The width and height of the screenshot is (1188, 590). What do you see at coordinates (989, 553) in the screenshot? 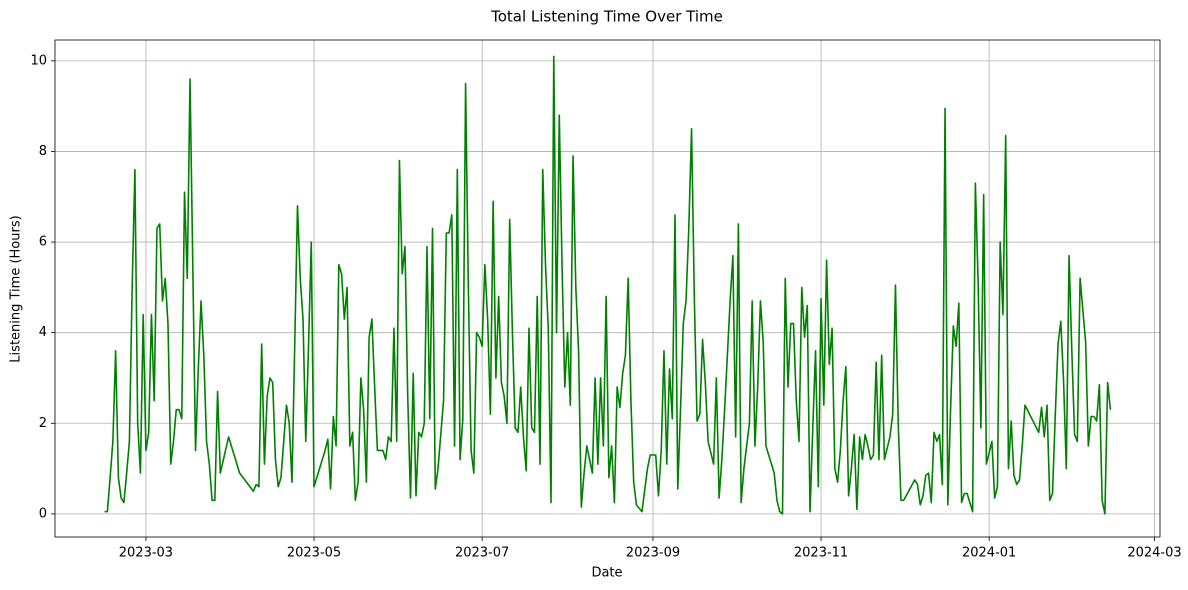
I see `x-tick-label: 2024-01` at bounding box center [989, 553].